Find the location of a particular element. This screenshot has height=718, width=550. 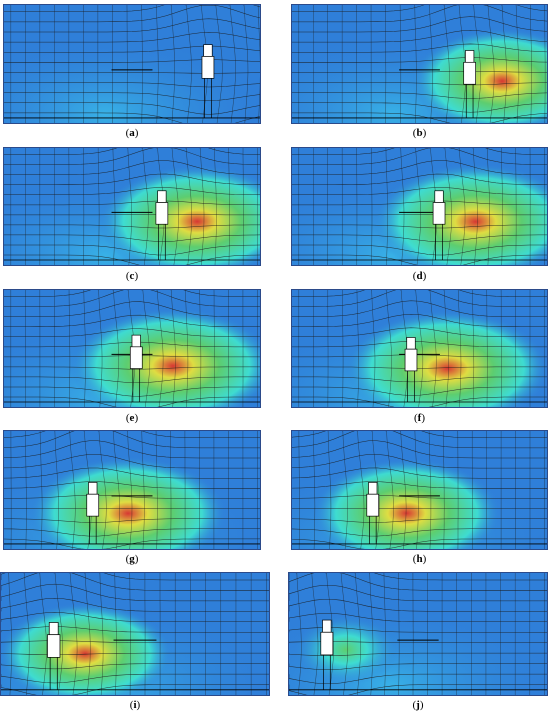

panel-caption-letter: g is located at coordinates (132, 559).